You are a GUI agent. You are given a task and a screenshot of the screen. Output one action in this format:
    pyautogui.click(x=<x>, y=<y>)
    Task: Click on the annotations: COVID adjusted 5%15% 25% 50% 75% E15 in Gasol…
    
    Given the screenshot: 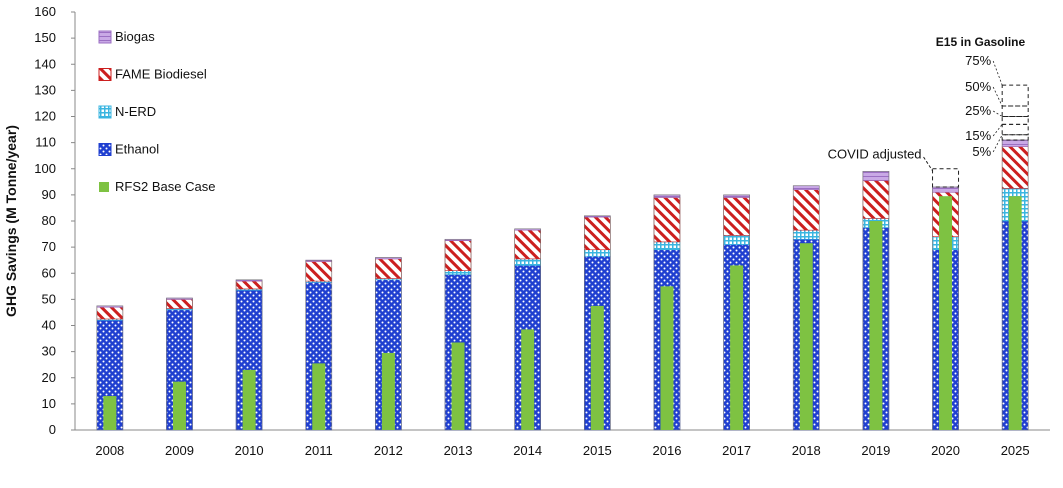 What is the action you would take?
    pyautogui.click(x=928, y=111)
    